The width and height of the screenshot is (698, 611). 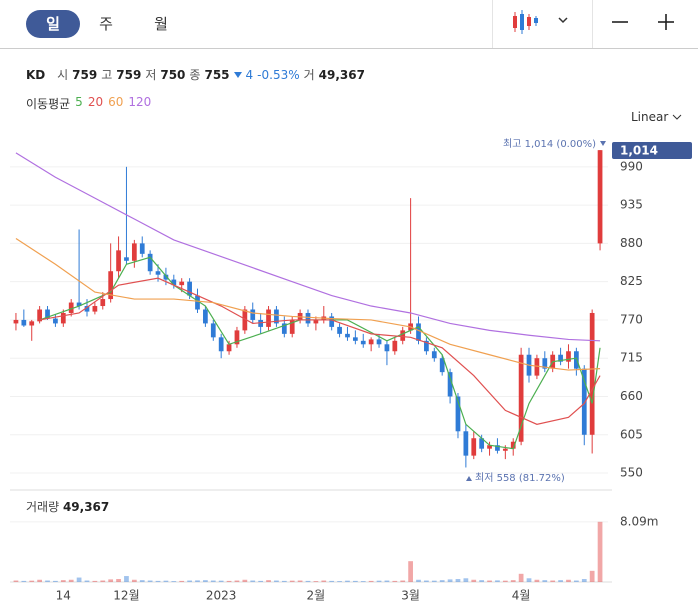 What do you see at coordinates (631, 281) in the screenshot?
I see `y-tick-label: 825` at bounding box center [631, 281].